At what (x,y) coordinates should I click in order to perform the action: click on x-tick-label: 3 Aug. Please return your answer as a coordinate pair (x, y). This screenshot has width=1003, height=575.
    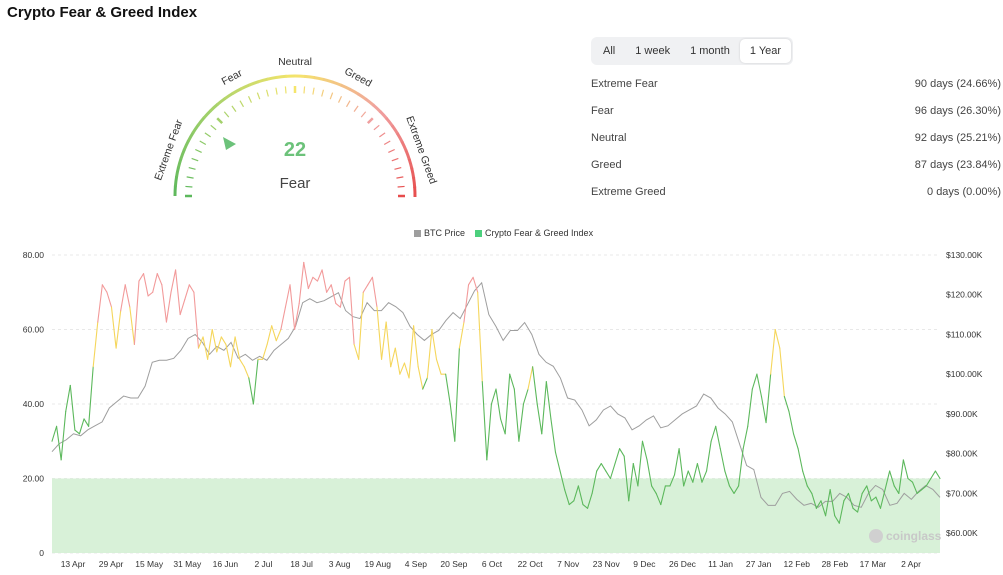
    Looking at the image, I should click on (340, 564).